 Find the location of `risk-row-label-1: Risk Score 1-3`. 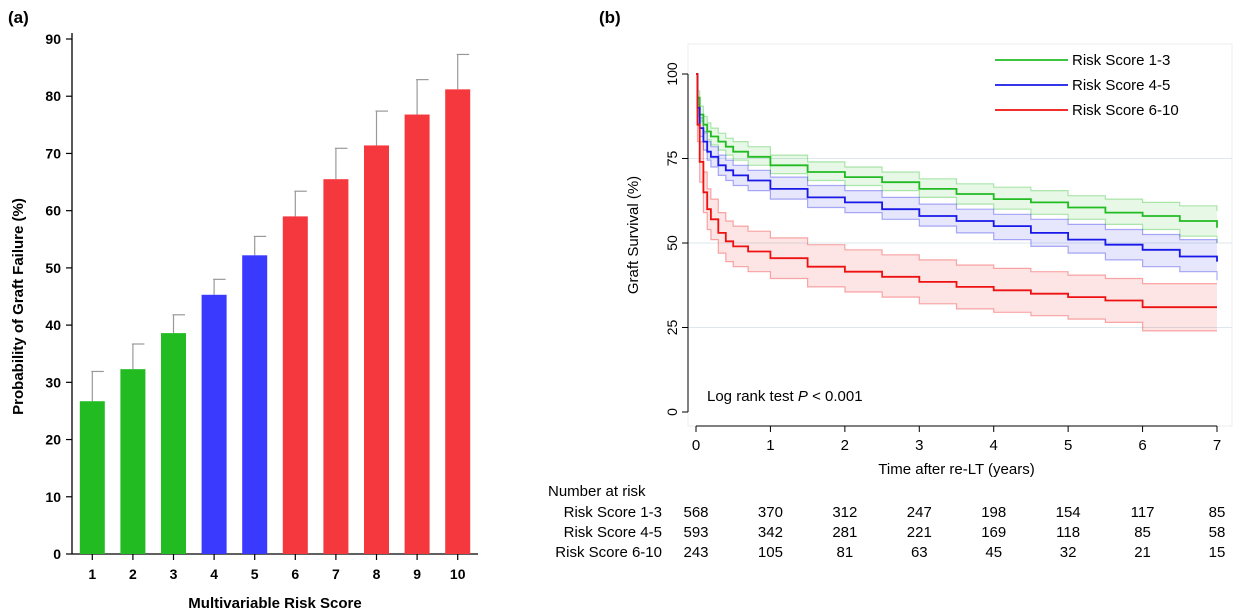

risk-row-label-1: Risk Score 1-3 is located at coordinates (613, 512).